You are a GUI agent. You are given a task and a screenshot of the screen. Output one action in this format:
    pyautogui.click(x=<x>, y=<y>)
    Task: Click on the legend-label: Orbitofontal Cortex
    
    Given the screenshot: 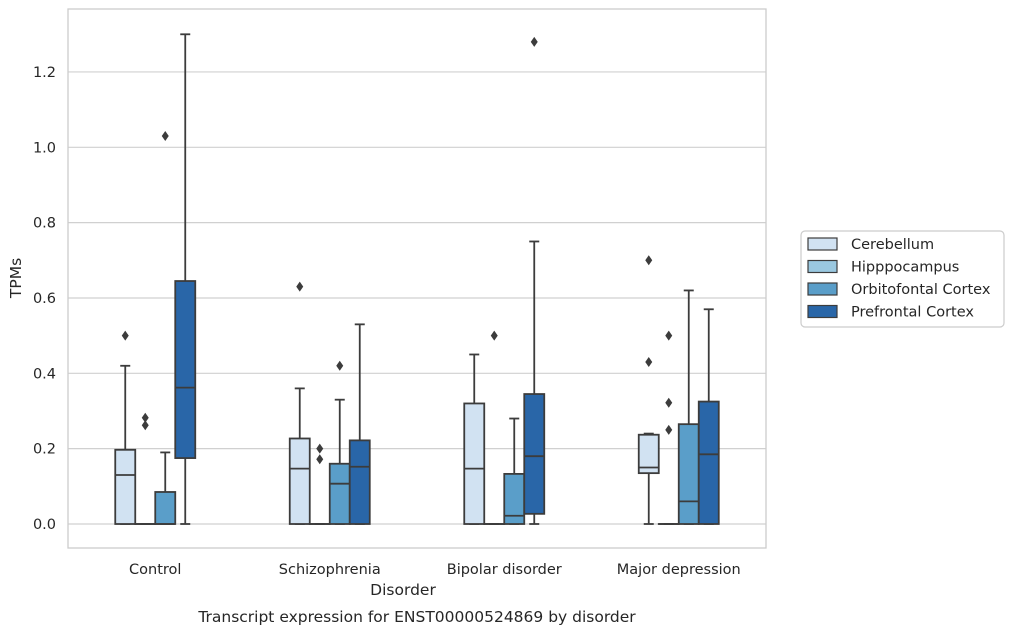 What is the action you would take?
    pyautogui.click(x=921, y=290)
    